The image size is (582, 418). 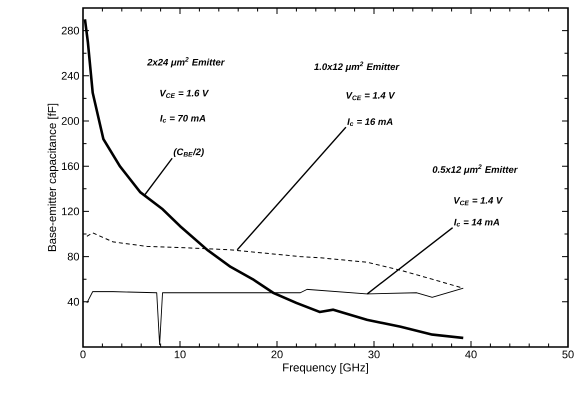 I want to click on annotation: 1.0x12 μm$^{2}$ Emitter, so click(x=357, y=67).